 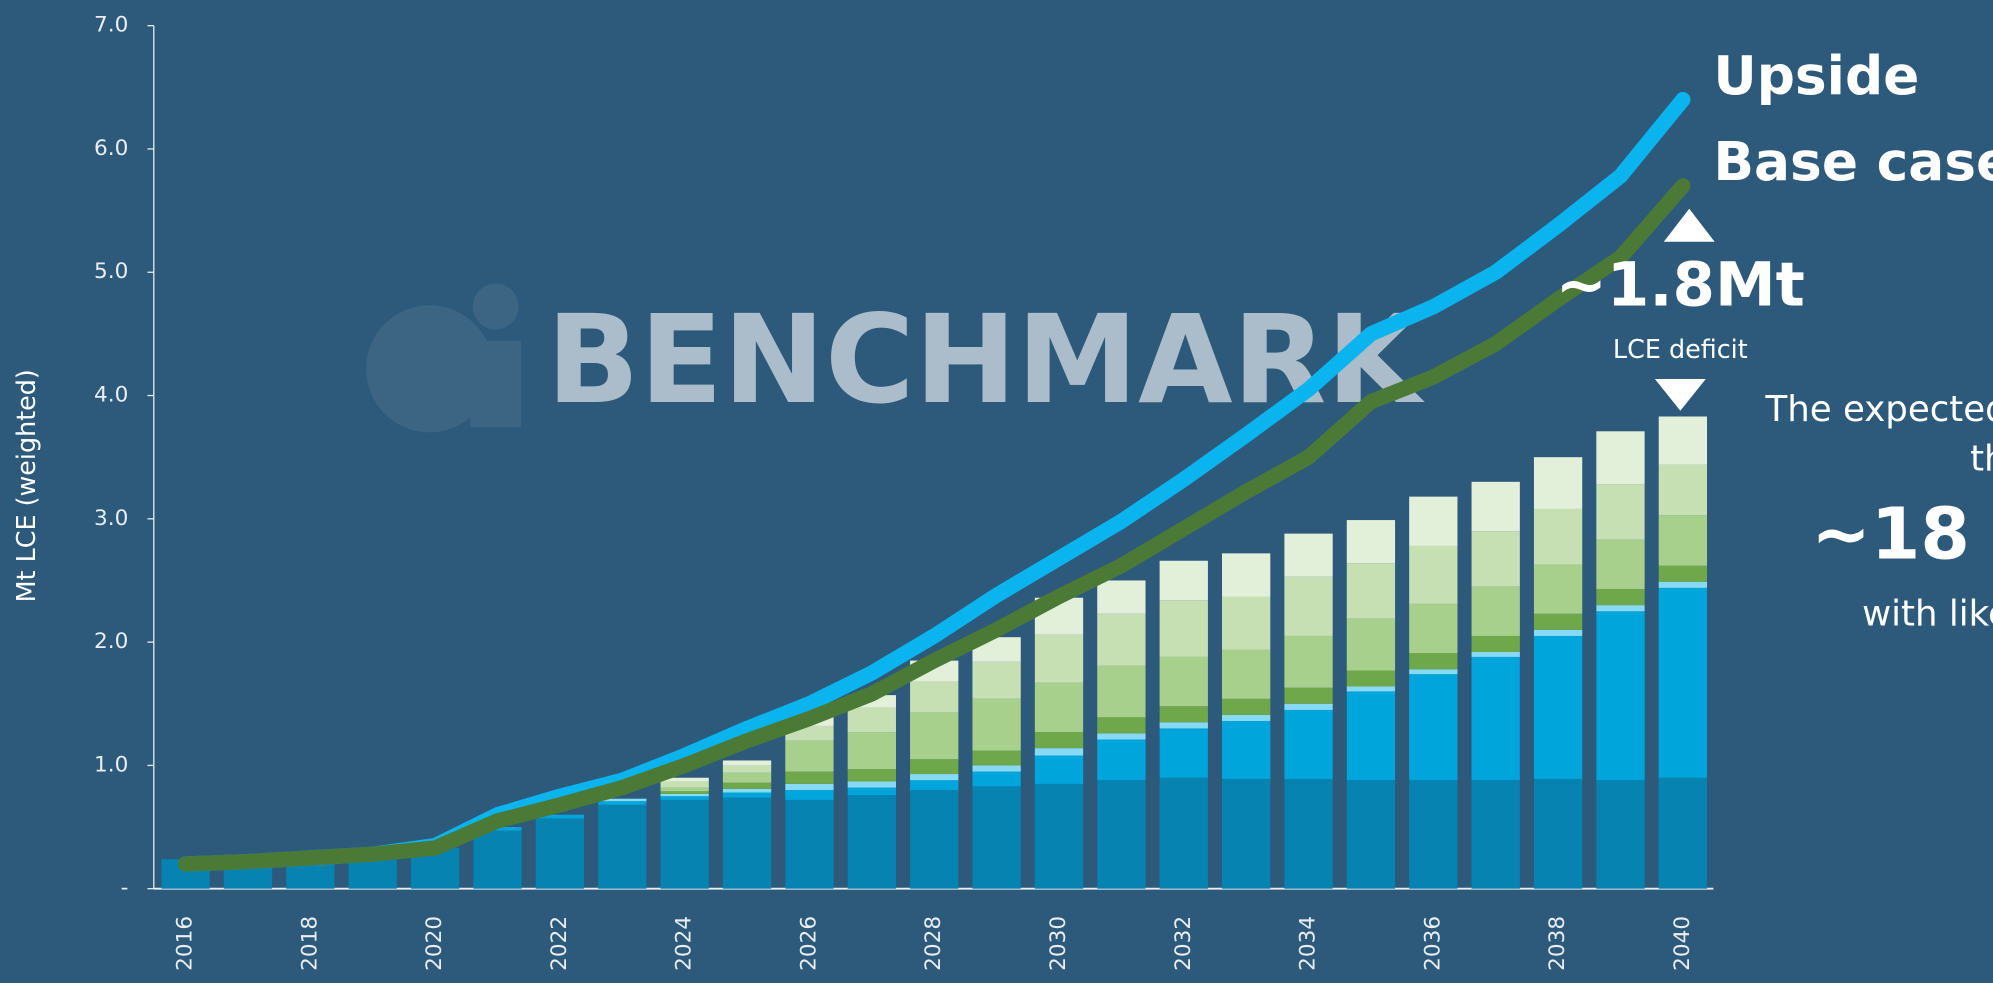 What do you see at coordinates (1878, 409) in the screenshot?
I see `side-text: The expected` at bounding box center [1878, 409].